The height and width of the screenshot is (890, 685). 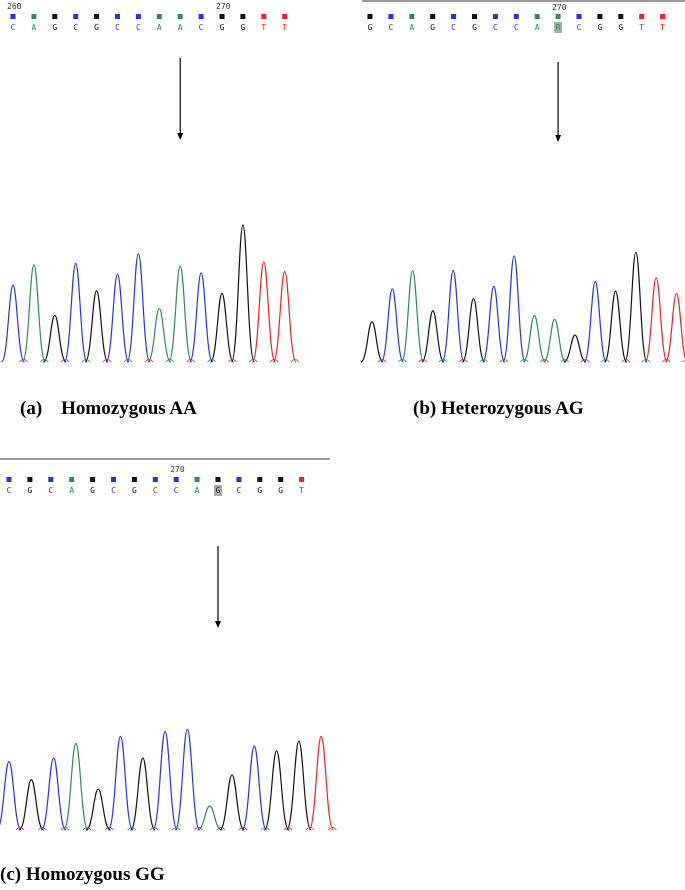 I want to click on position-tick-label: 270, so click(x=223, y=6).